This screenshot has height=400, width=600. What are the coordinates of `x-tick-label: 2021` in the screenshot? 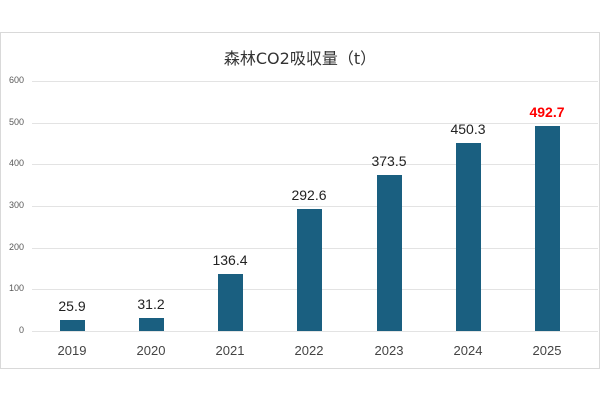 It's located at (230, 350).